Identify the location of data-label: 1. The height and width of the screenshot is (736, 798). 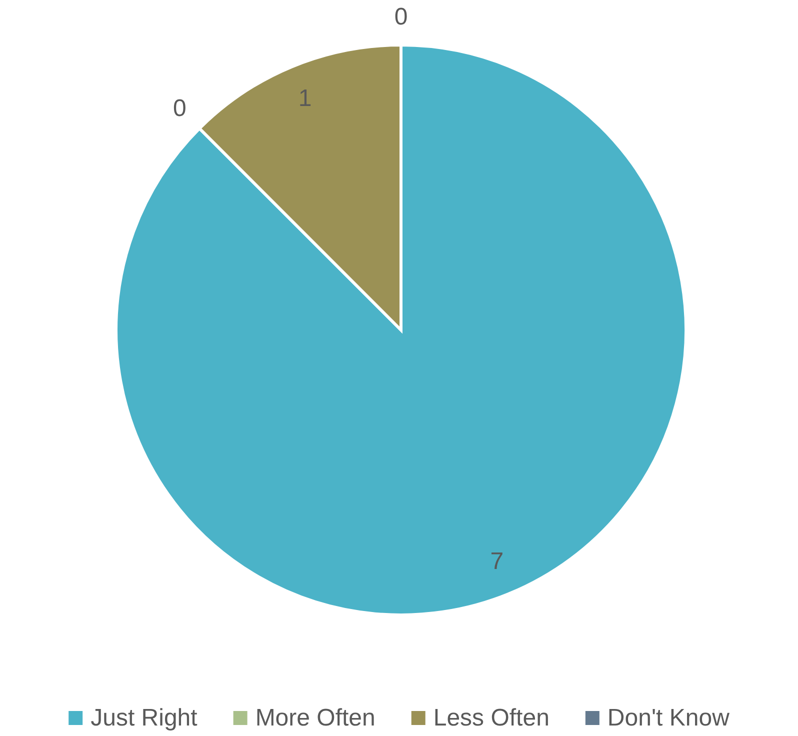
(305, 98).